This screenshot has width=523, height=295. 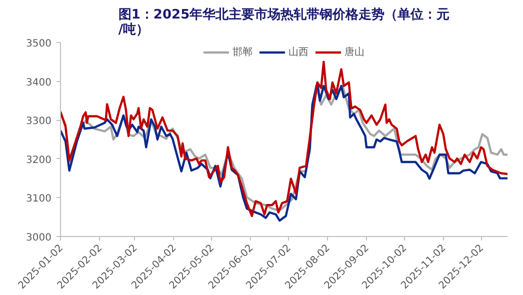 I want to click on y-tick-label: 3200, so click(x=39, y=160).